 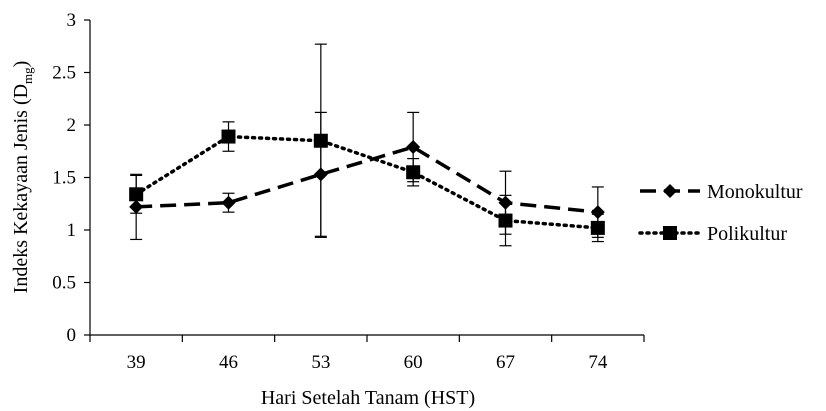 I want to click on y-tick-label: 0, so click(x=72, y=335).